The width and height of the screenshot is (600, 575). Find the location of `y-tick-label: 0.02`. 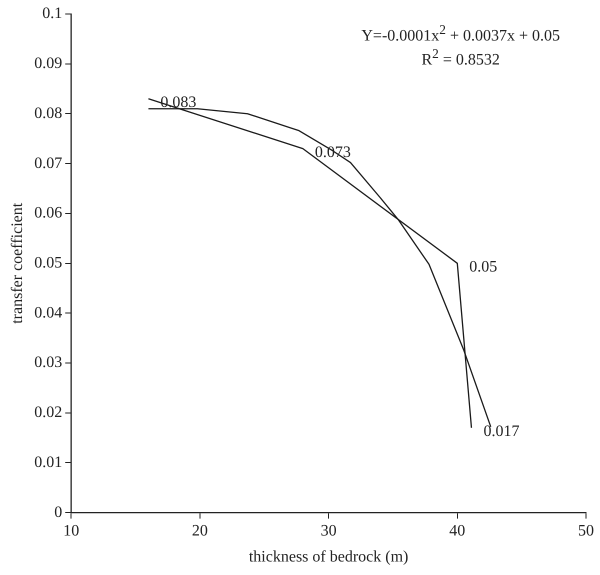

y-tick-label: 0.02 is located at coordinates (48, 413).